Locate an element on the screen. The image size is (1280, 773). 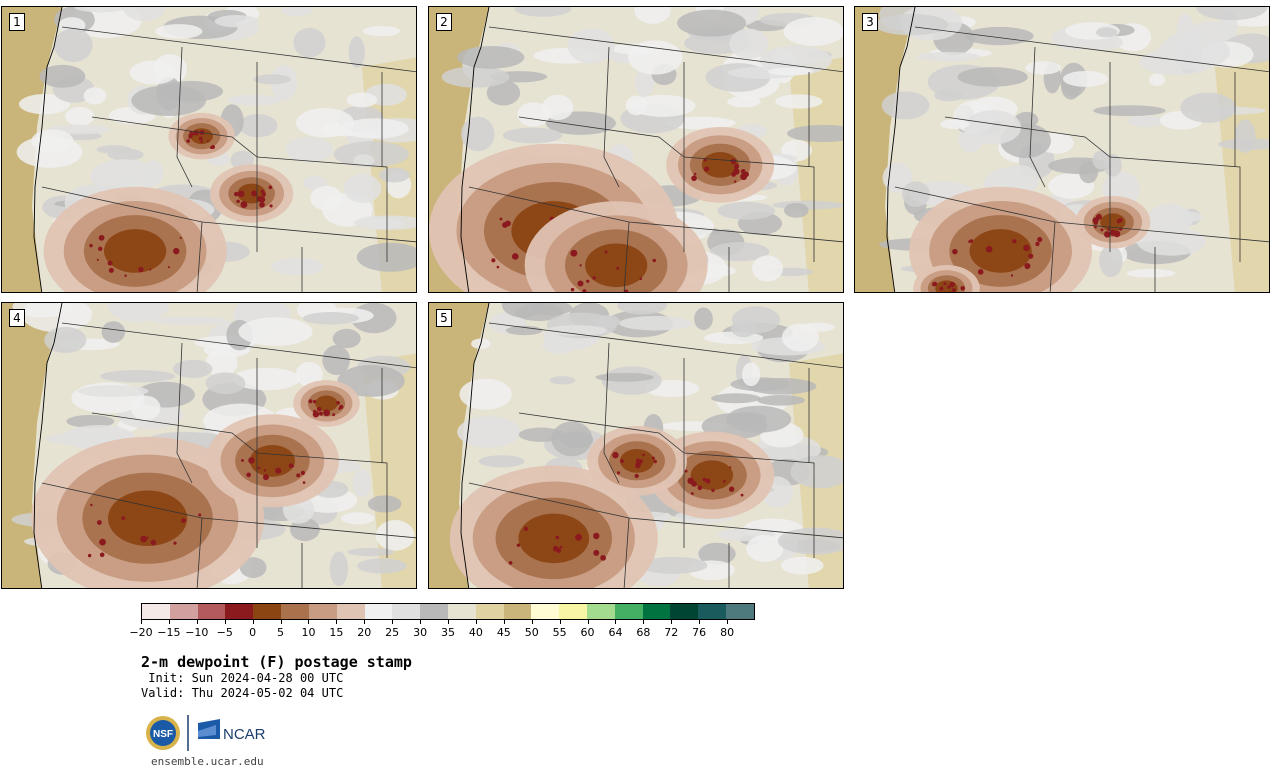
tick-label: −15 is located at coordinates (169, 632).